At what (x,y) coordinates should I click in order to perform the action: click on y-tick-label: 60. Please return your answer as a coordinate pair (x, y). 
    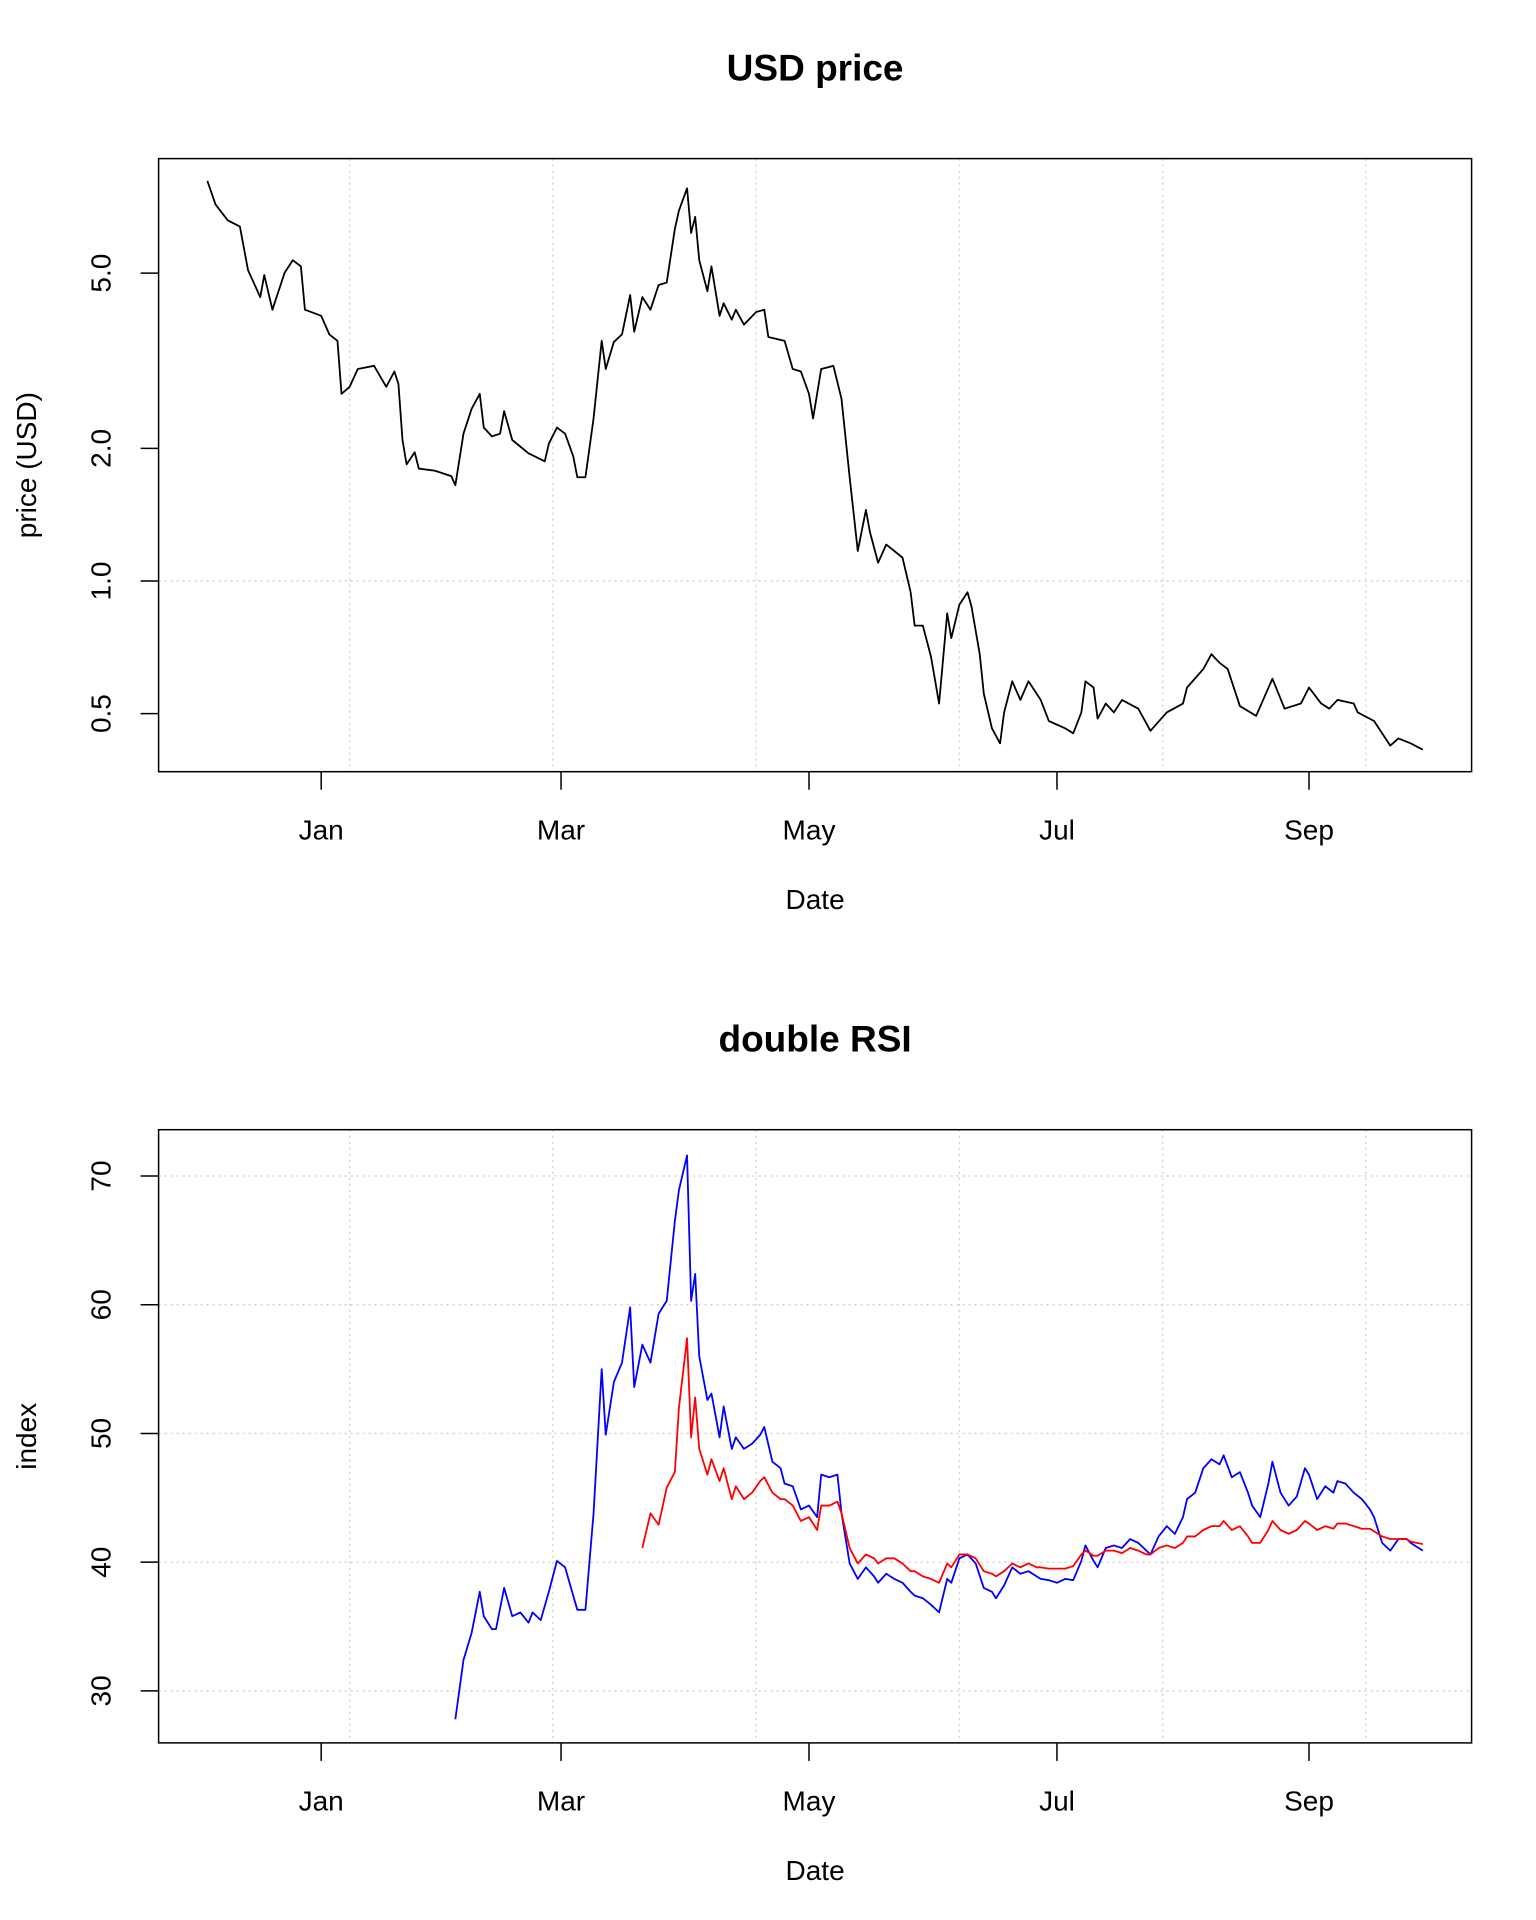
    Looking at the image, I should click on (100, 1304).